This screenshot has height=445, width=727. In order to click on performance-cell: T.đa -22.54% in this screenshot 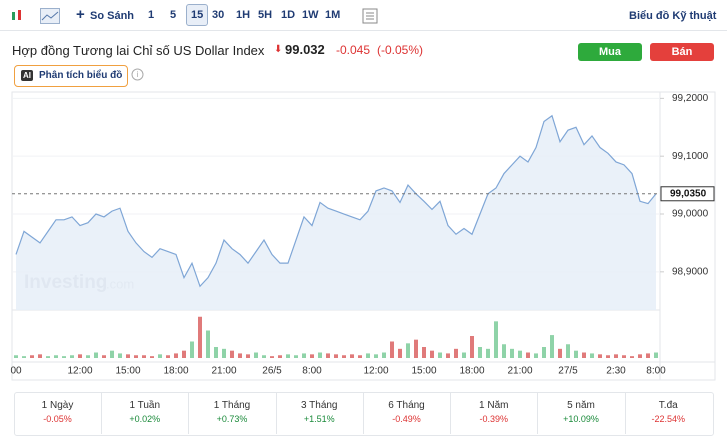, I will do `click(668, 413)`.